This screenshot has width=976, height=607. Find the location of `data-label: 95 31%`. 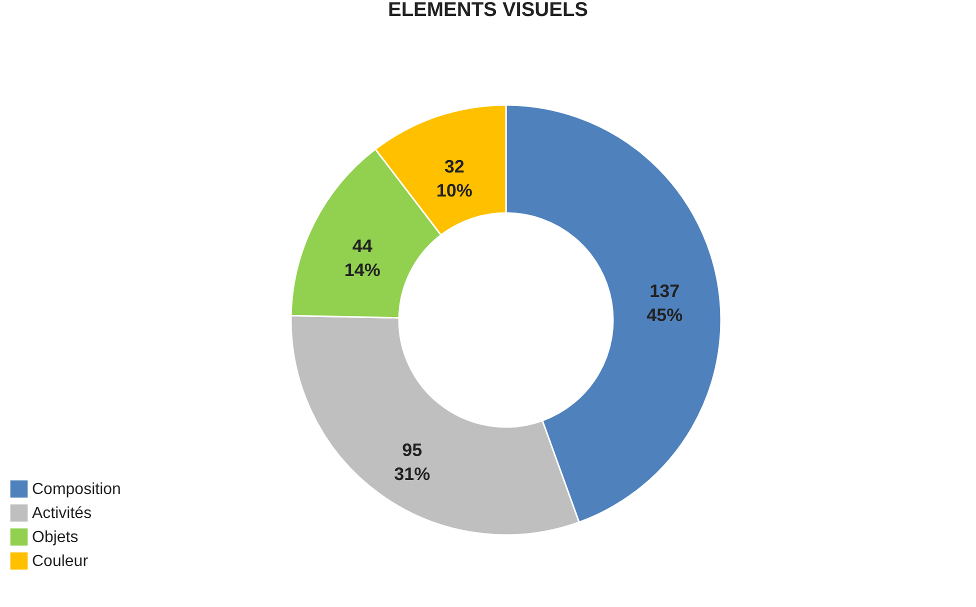

data-label: 95 31% is located at coordinates (412, 462).